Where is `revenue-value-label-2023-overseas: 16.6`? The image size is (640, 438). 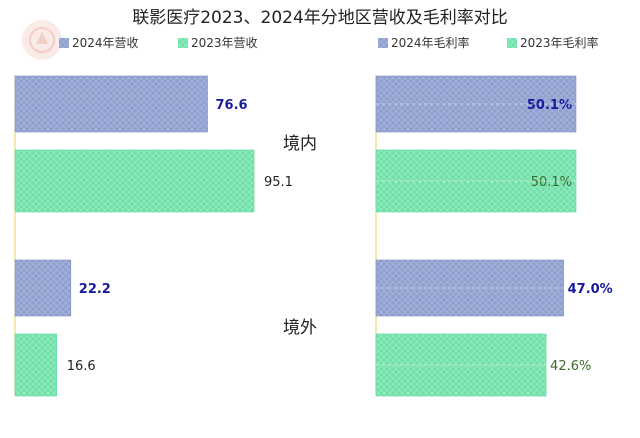 revenue-value-label-2023-overseas: 16.6 is located at coordinates (81, 366).